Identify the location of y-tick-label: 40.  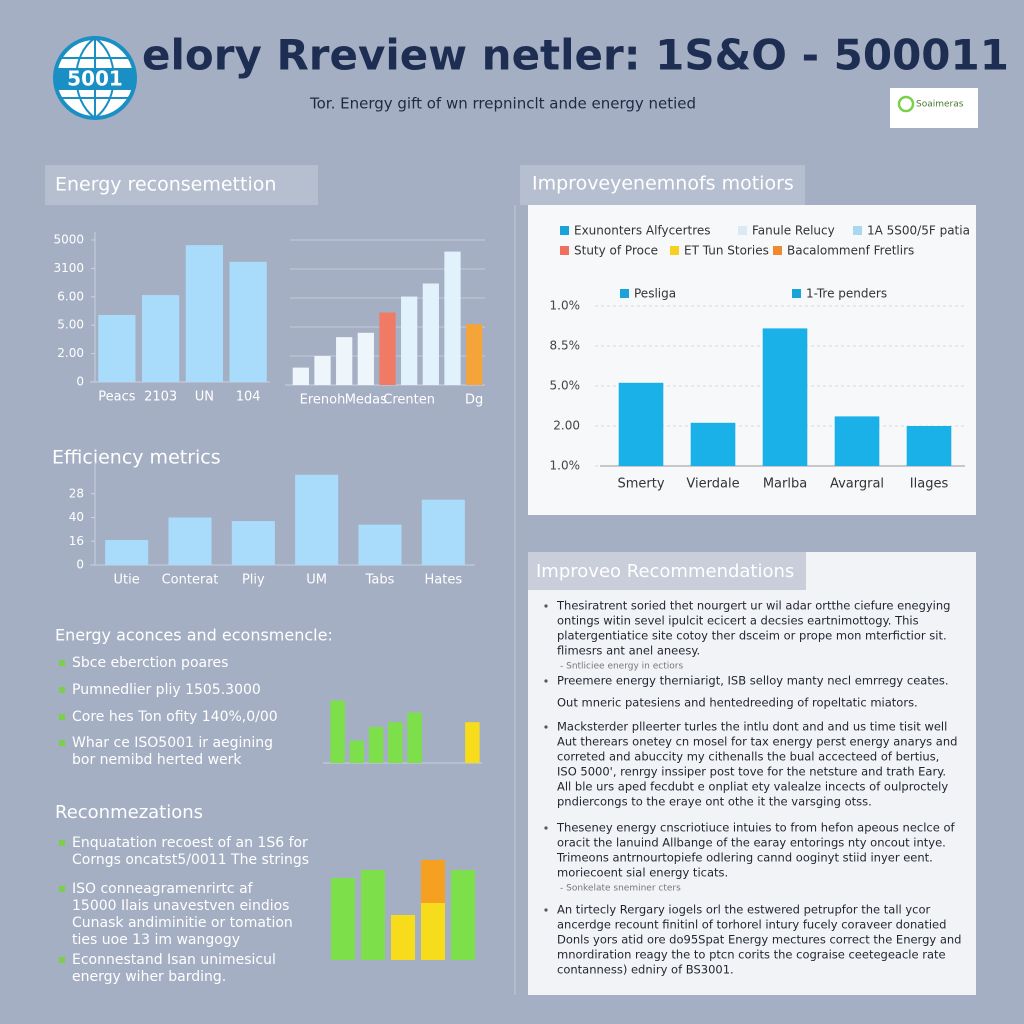
(76, 517).